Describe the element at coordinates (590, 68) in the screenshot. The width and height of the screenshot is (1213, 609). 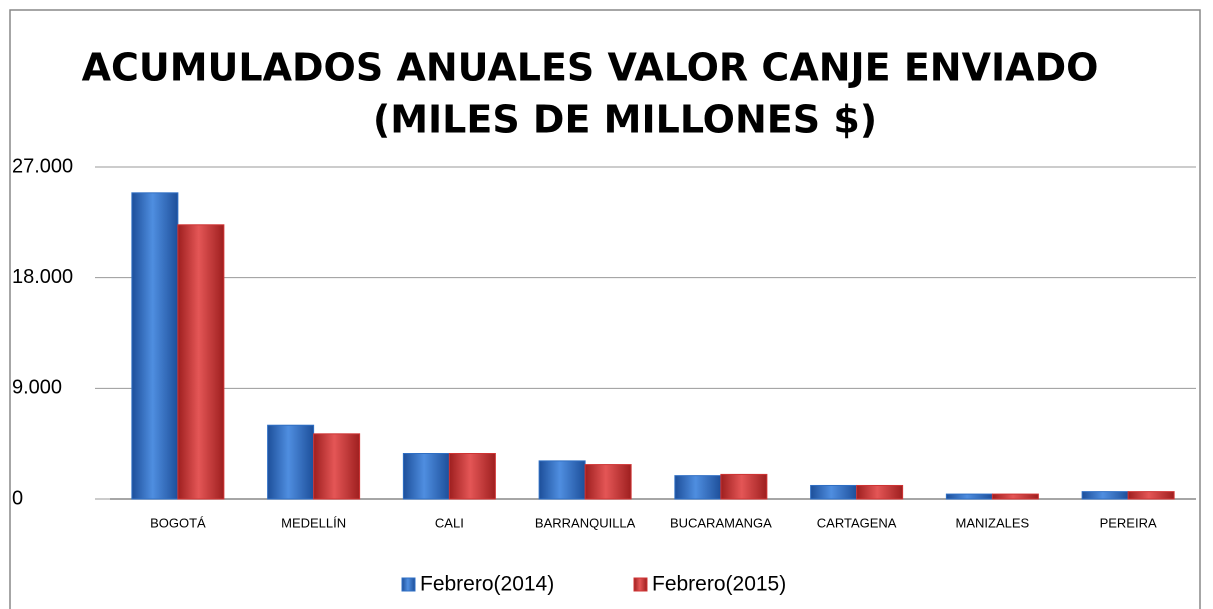
I see `chart-title: ACUMULADOS ANUALES VALOR CANJE ENVIADO` at that location.